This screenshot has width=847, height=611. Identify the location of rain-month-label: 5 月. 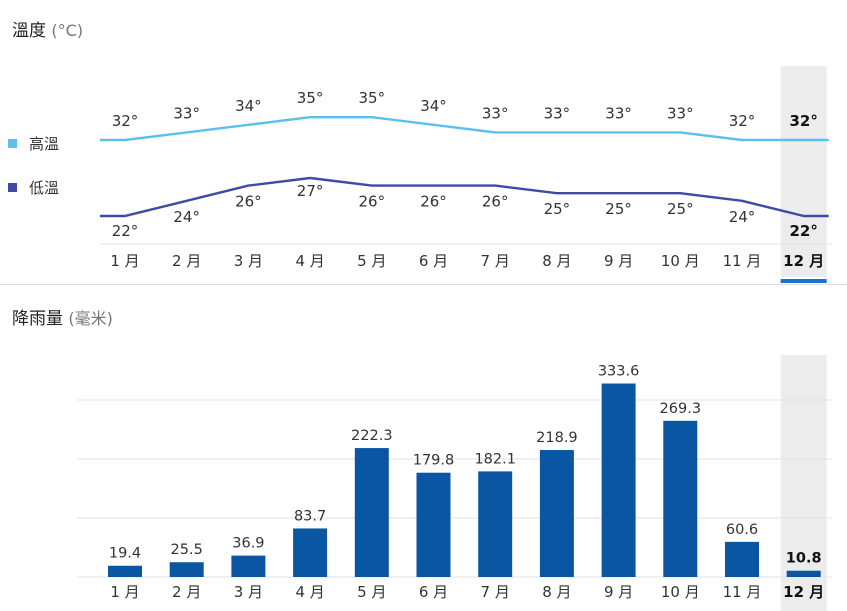
(371, 592).